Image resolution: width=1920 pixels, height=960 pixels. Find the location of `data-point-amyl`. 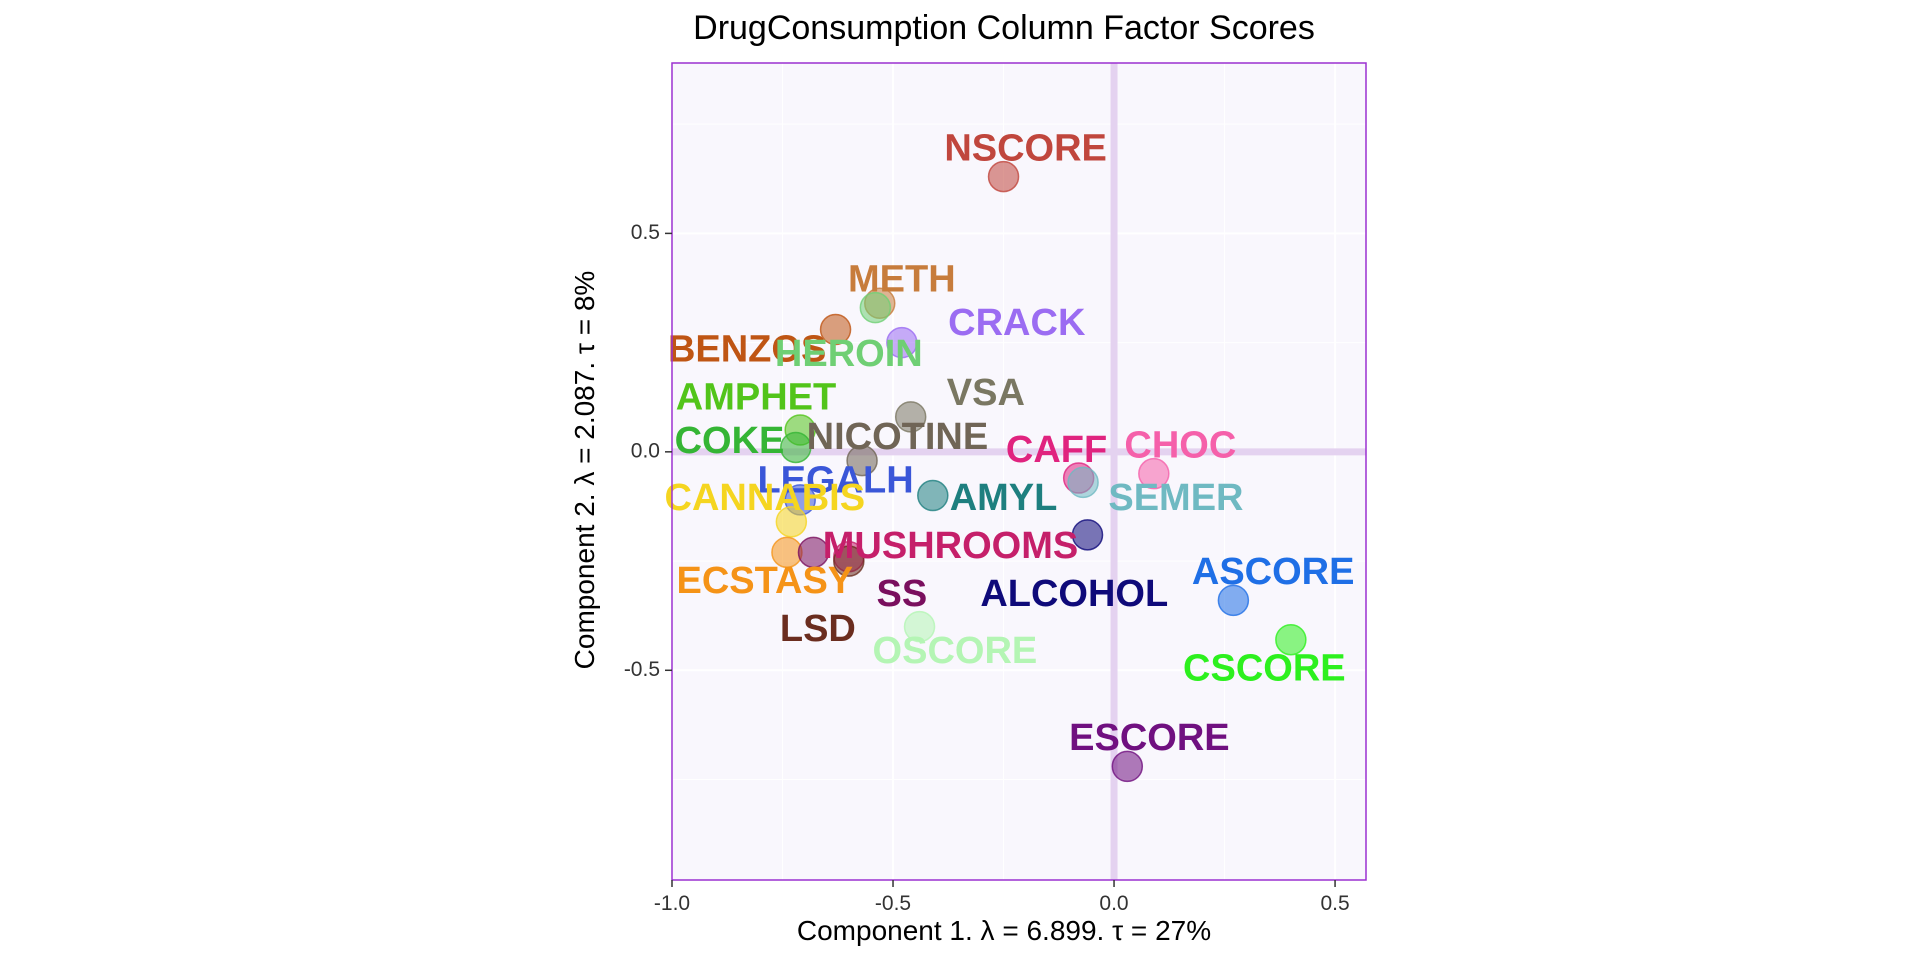

data-point-amyl is located at coordinates (933, 495).